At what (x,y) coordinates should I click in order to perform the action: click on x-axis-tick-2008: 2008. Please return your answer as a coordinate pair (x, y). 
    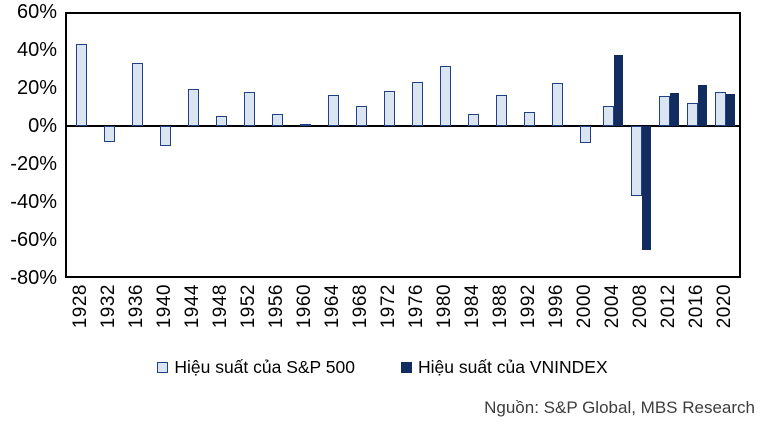
    Looking at the image, I should click on (640, 306).